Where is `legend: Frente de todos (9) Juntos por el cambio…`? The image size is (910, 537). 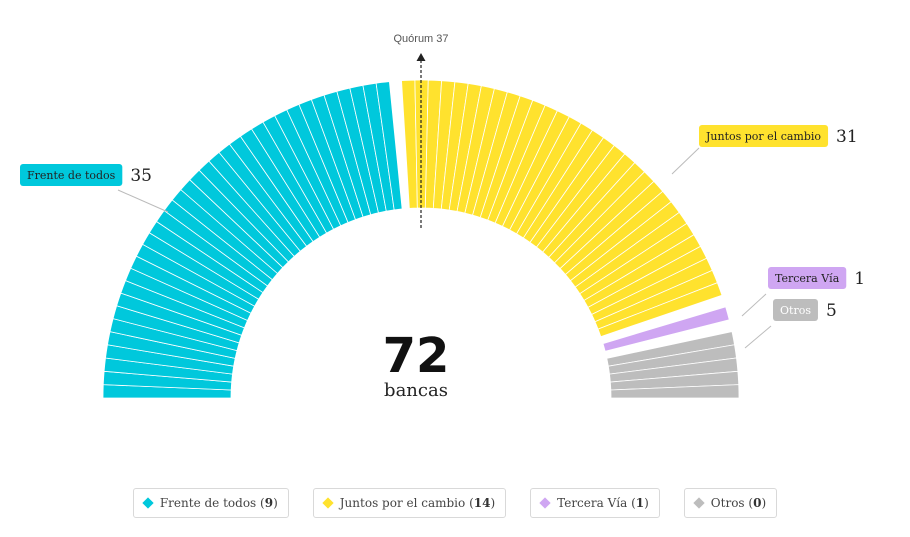 legend: Frente de todos (9) Juntos por el cambio… is located at coordinates (455, 503).